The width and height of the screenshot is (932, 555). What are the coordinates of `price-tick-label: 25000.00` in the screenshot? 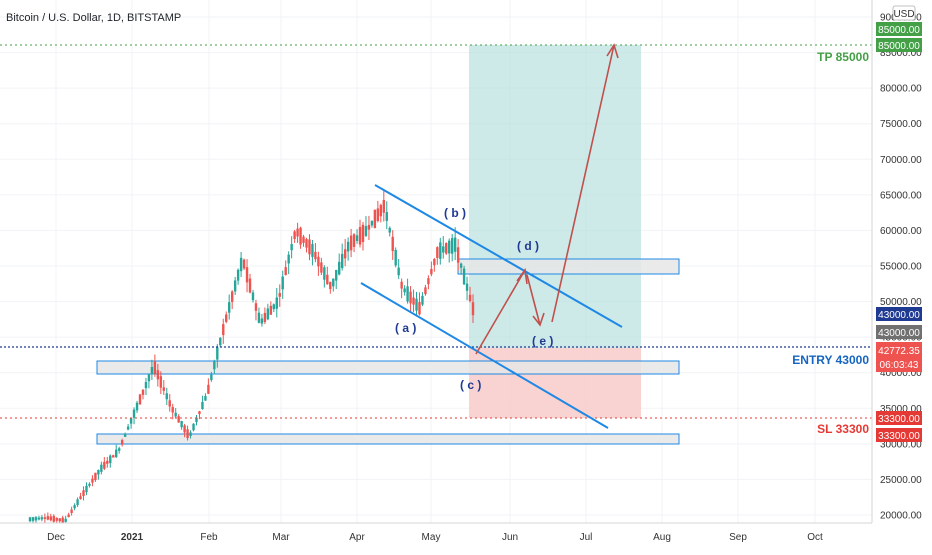 It's located at (901, 480).